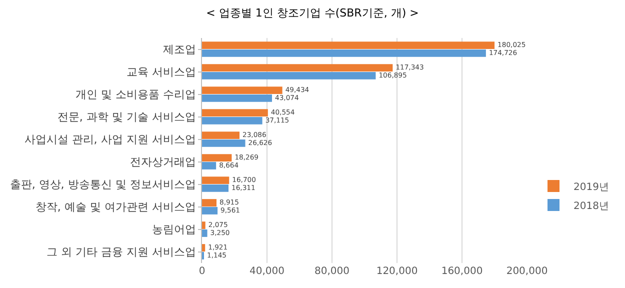 This screenshot has height=288, width=625. What do you see at coordinates (591, 187) in the screenshot?
I see `legend-label: 2019년` at bounding box center [591, 187].